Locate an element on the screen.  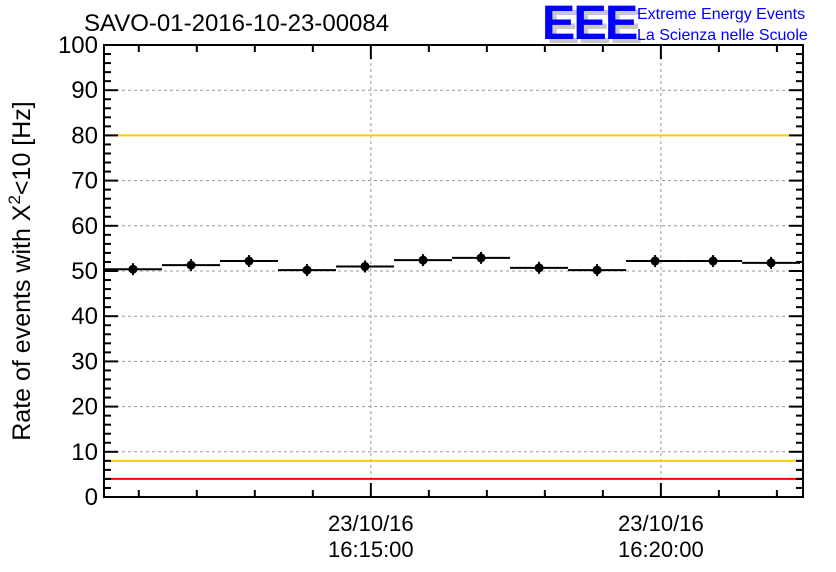
chart-title: SAVO-01-2016-10-23-00084 is located at coordinates (237, 23).